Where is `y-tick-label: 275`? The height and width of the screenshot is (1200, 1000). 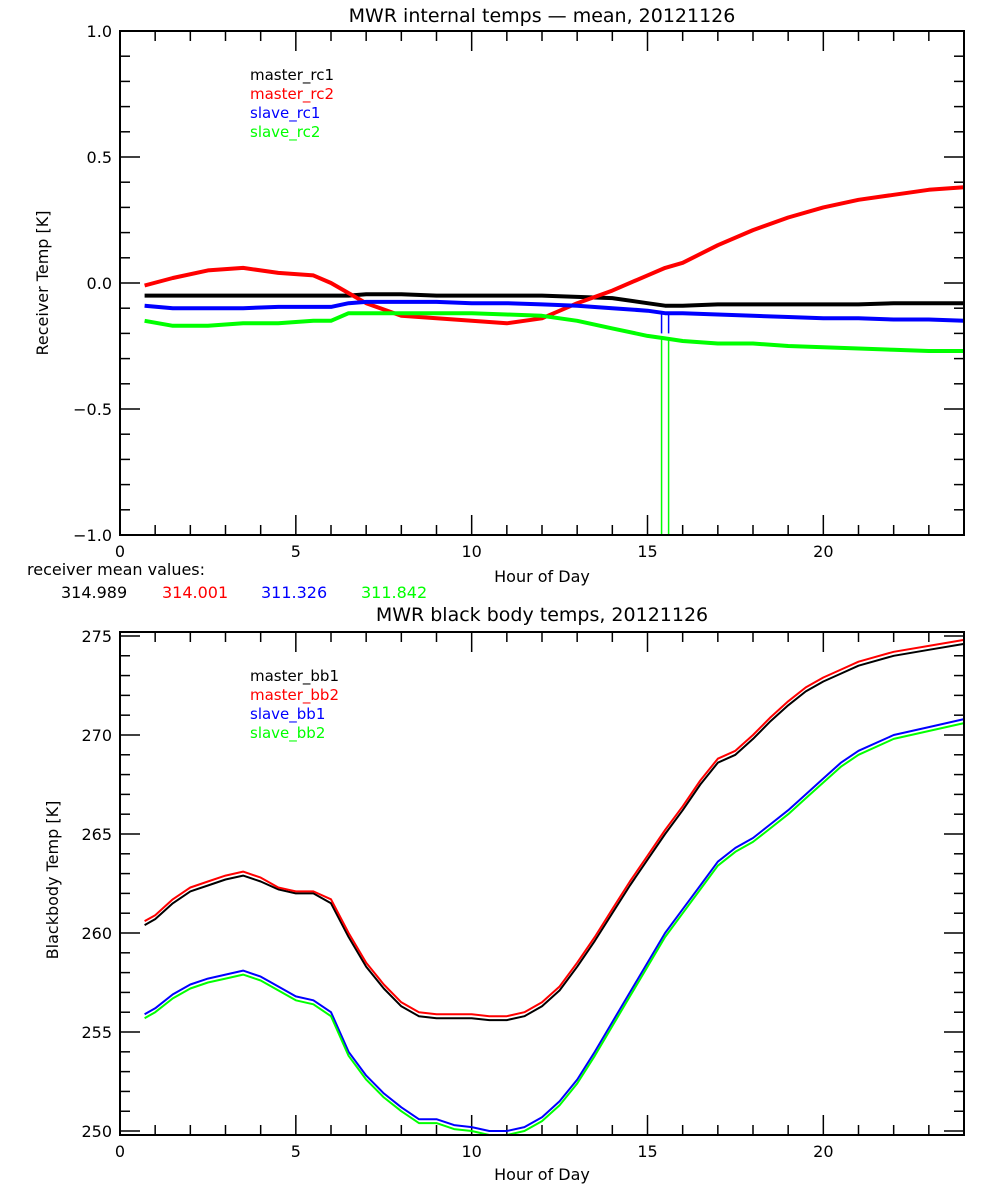
y-tick-label: 275 is located at coordinates (96, 636).